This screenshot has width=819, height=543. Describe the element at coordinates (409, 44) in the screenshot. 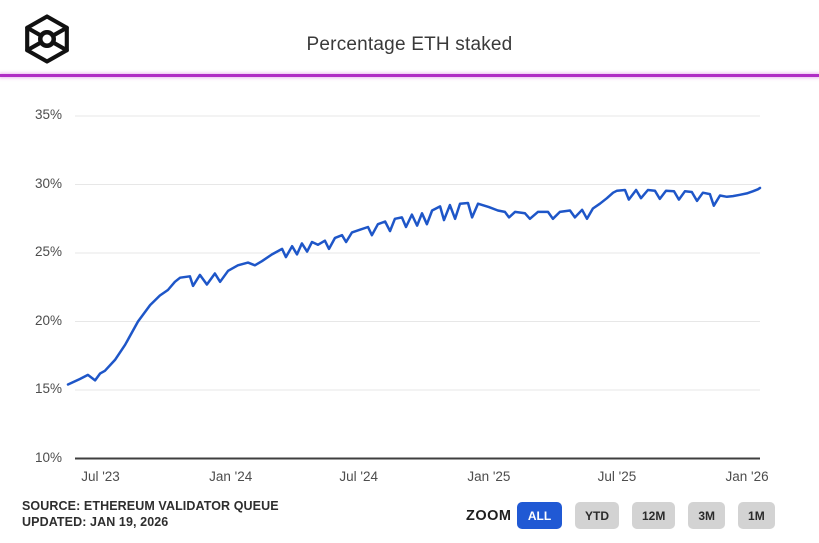

I see `chart-title: Percentage ETH staked` at that location.